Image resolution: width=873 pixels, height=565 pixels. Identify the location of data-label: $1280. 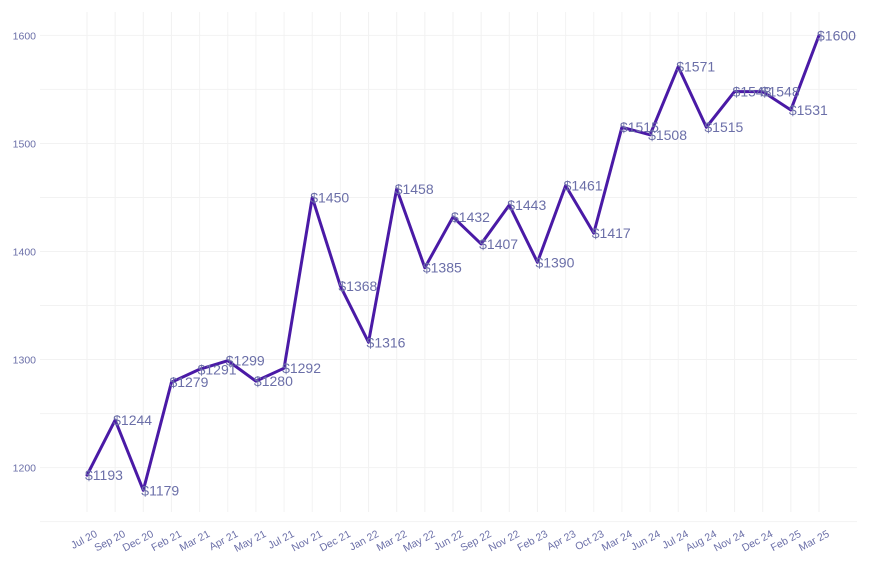
(273, 381).